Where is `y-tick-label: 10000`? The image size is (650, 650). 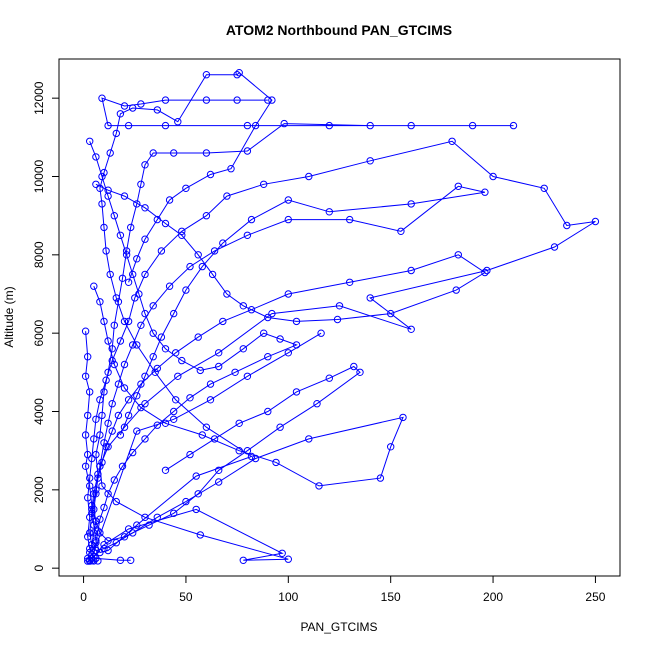 y-tick-label: 10000 is located at coordinates (39, 176).